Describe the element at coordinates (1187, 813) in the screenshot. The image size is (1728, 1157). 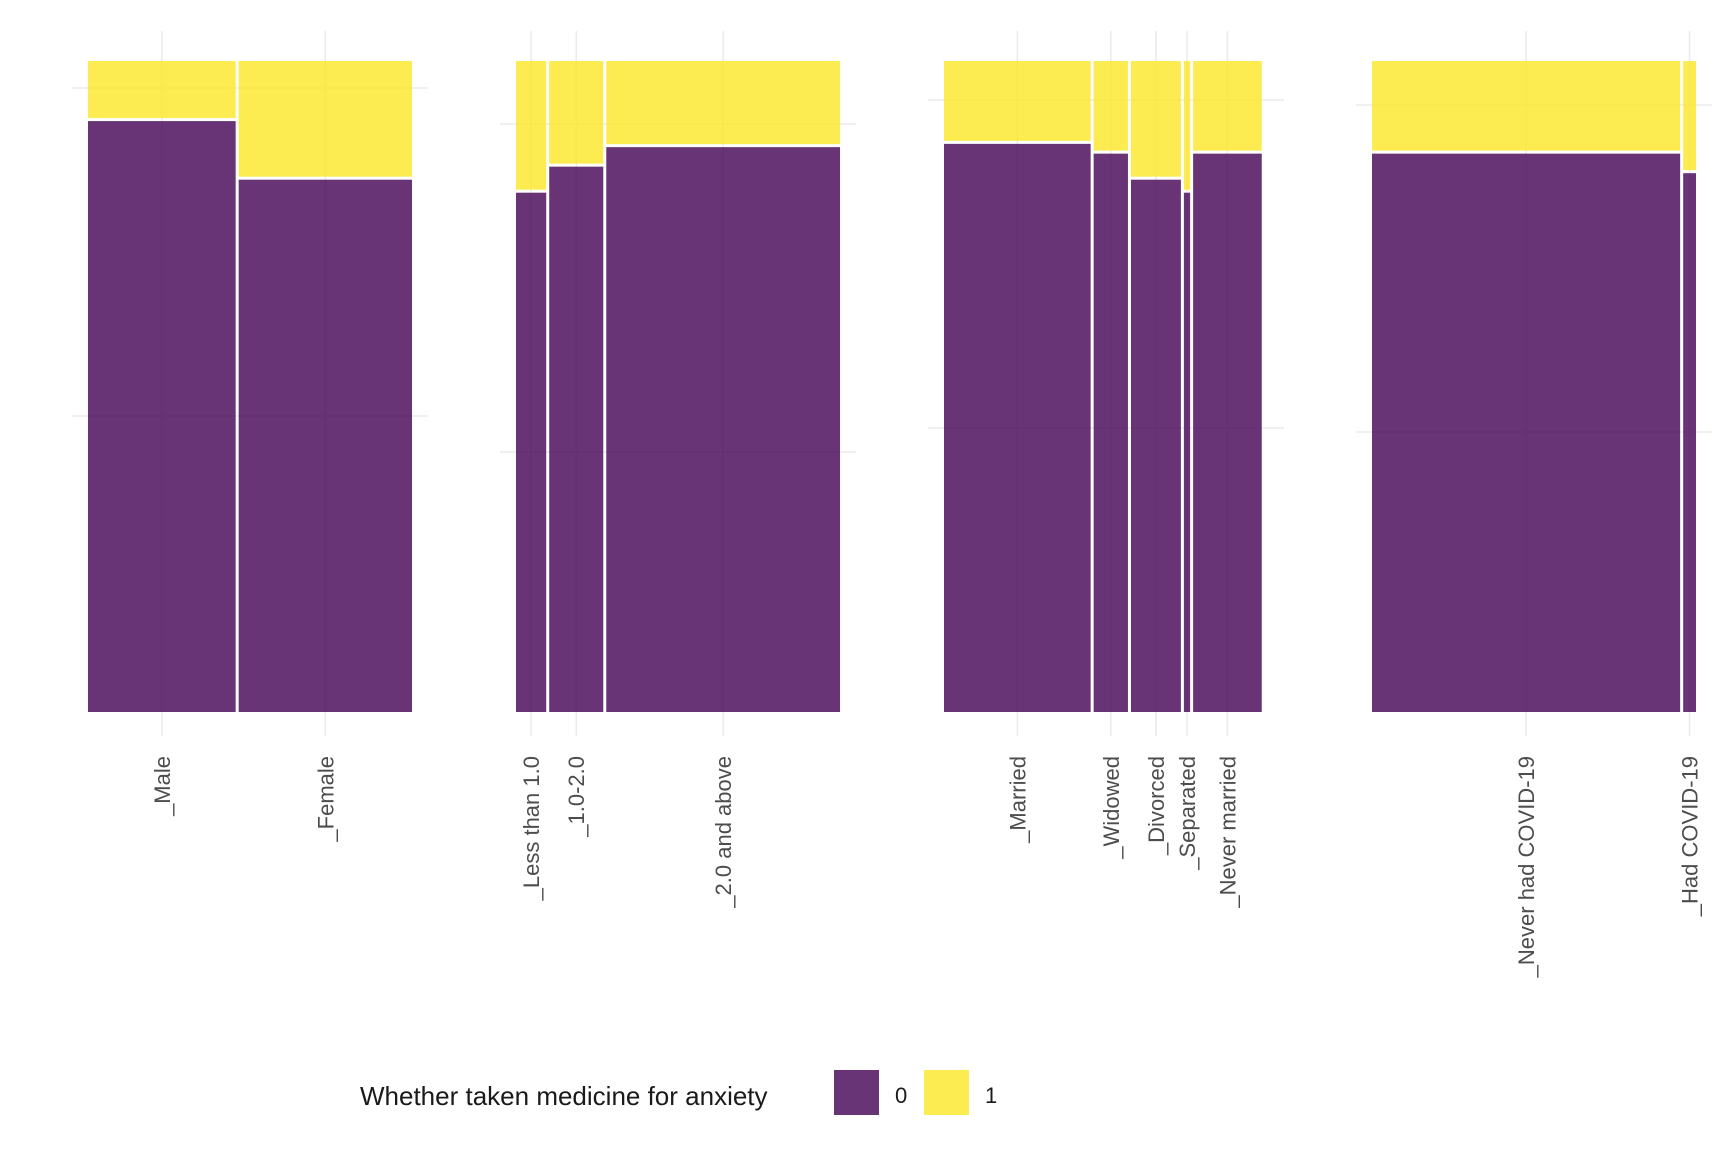
I see `tick-label: _Separated` at that location.